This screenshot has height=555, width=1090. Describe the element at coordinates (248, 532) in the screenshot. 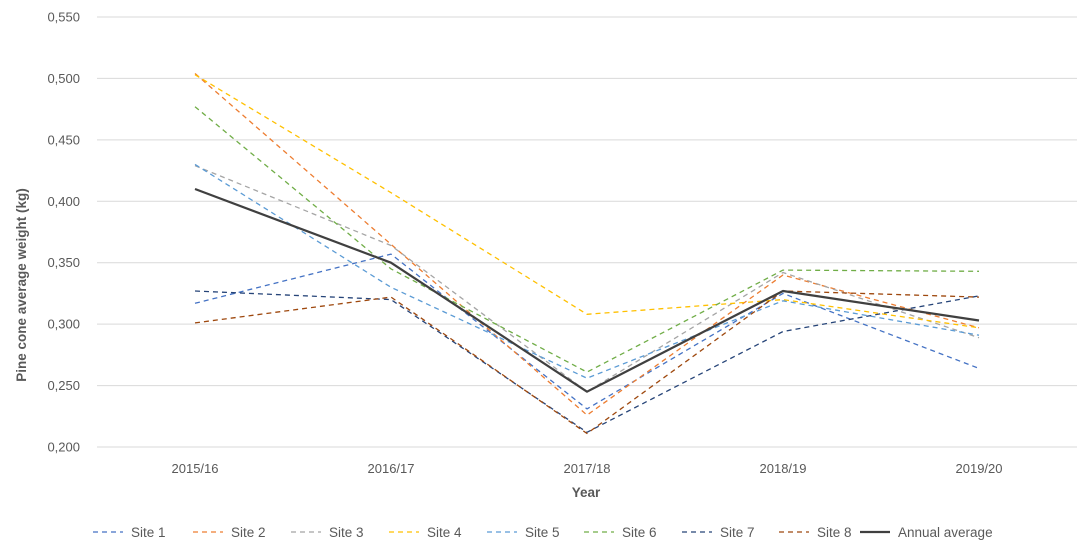

I see `legend-label: Site 2` at that location.